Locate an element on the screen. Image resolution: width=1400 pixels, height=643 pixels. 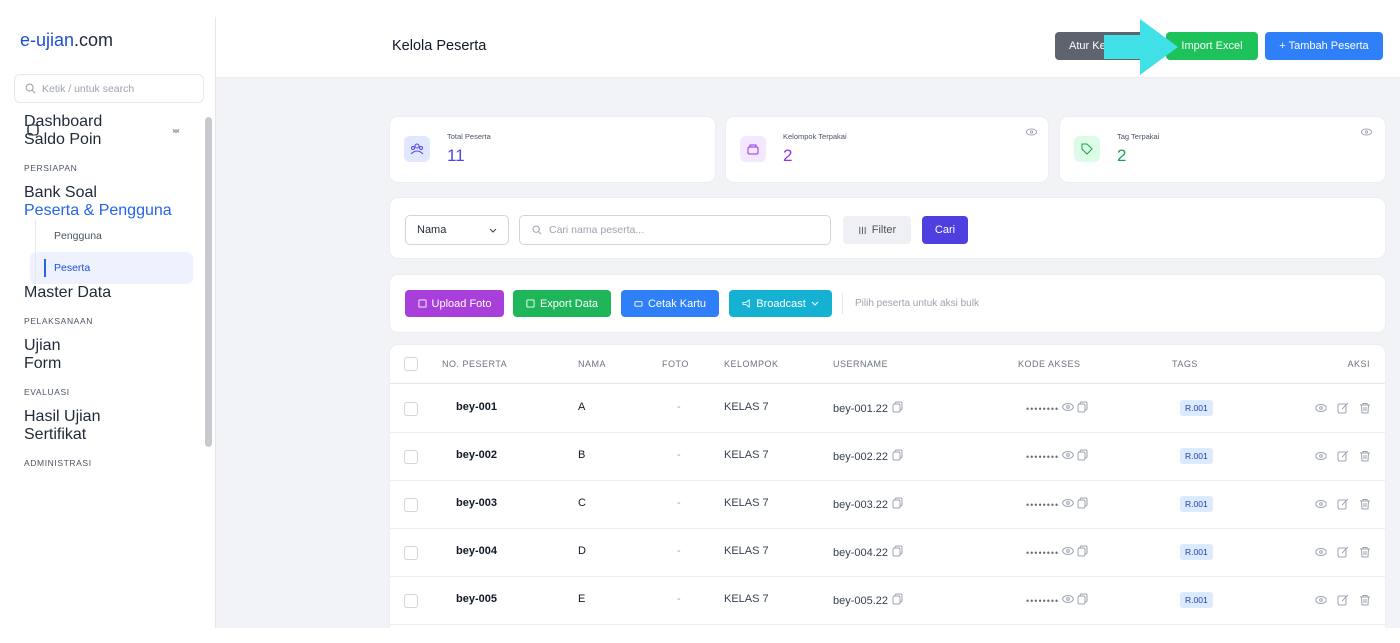
table-cell: bey-002 is located at coordinates (476, 455).